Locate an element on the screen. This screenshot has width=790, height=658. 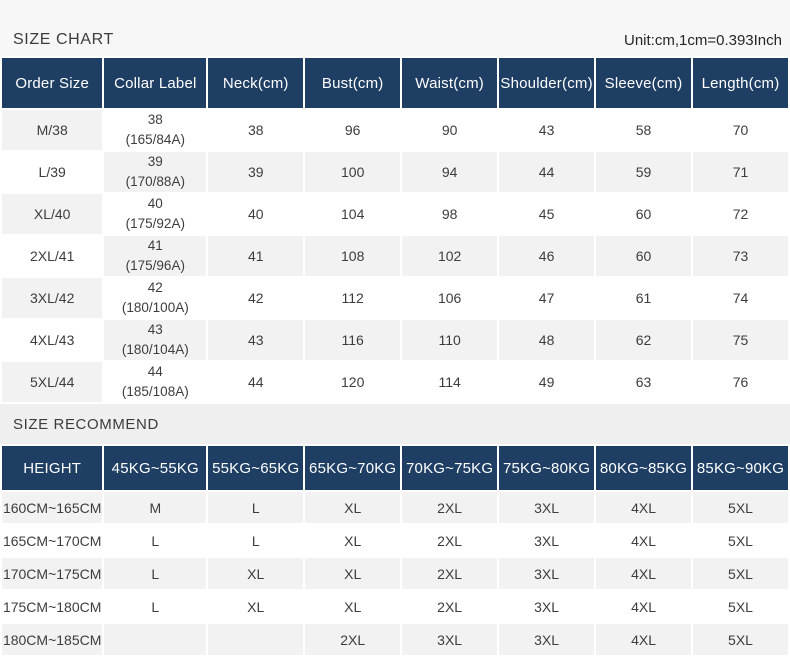
size_chart-row: XL/40 40 (175/92A) 40 104 98 45 60 72 is located at coordinates (395, 214).